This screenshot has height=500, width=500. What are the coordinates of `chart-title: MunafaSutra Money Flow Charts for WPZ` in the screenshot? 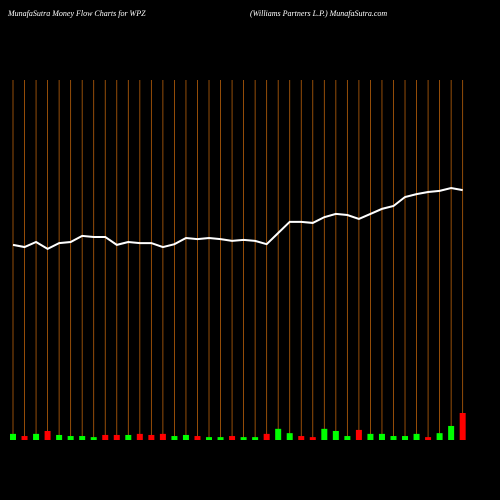 It's located at (76, 13).